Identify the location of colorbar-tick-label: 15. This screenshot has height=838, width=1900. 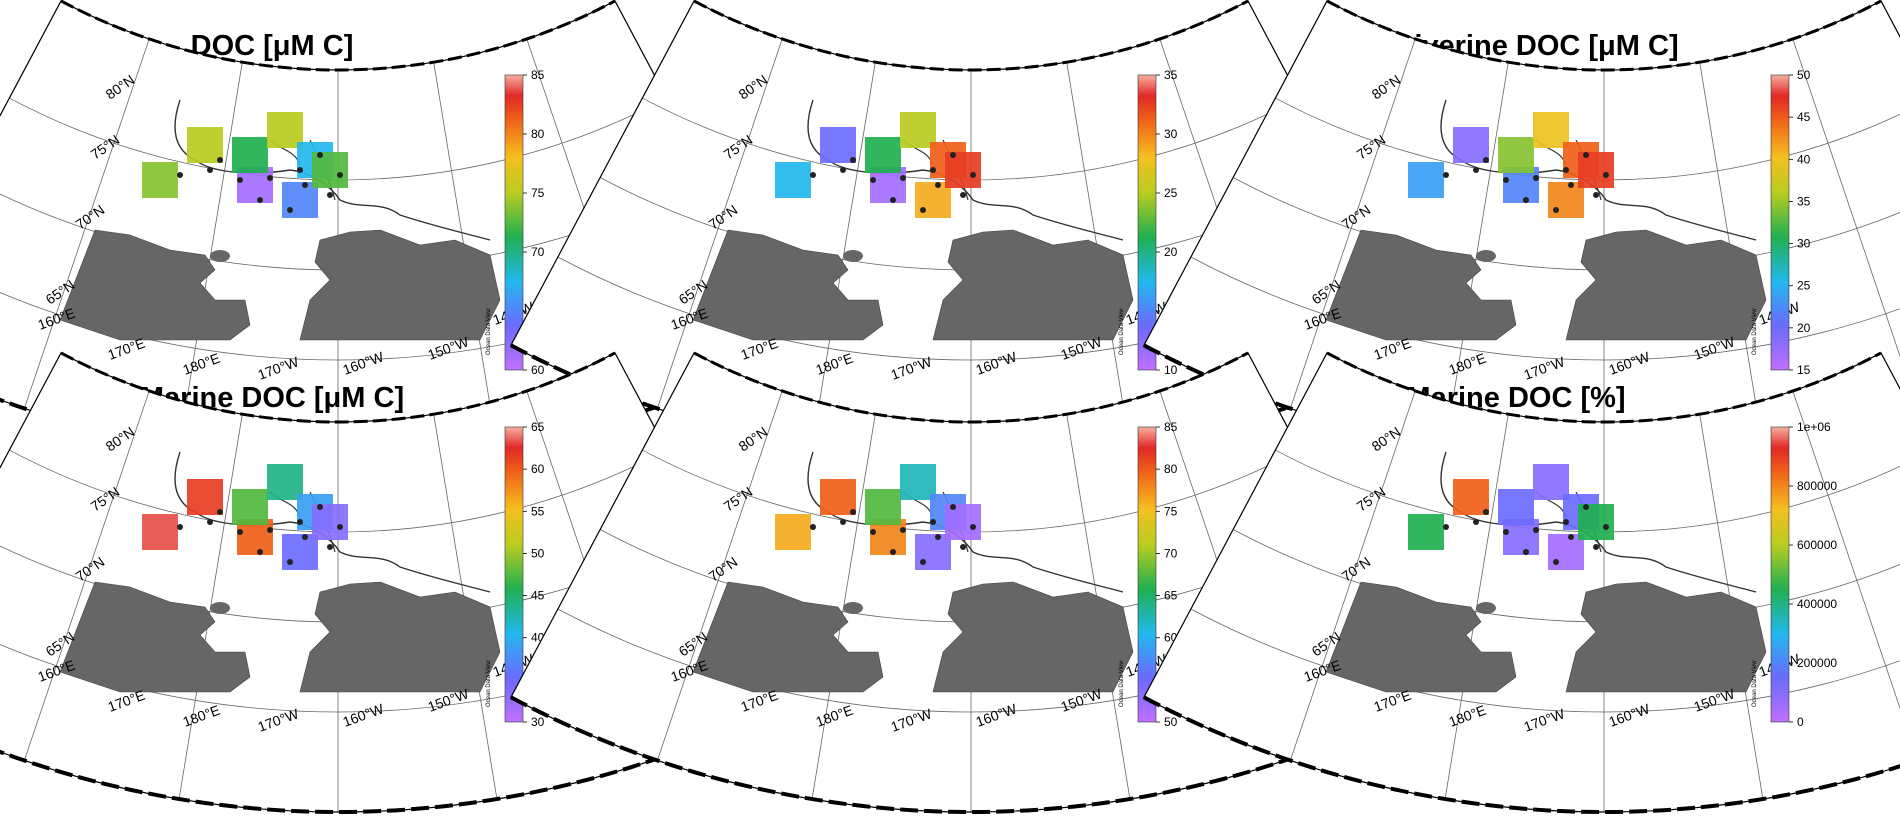
(1804, 370).